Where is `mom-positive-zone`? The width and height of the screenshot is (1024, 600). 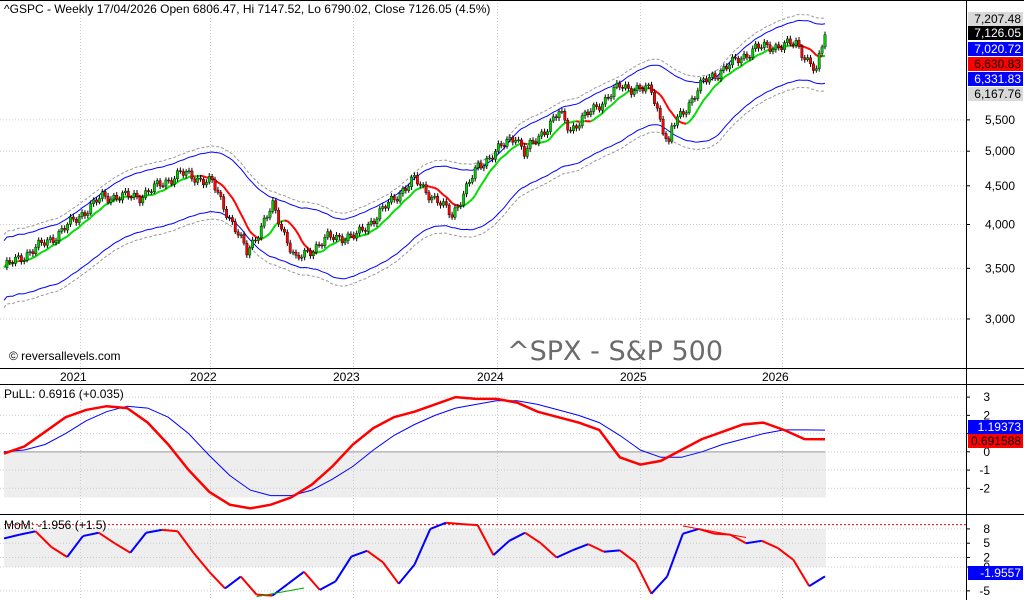 mom-positive-zone is located at coordinates (415, 548).